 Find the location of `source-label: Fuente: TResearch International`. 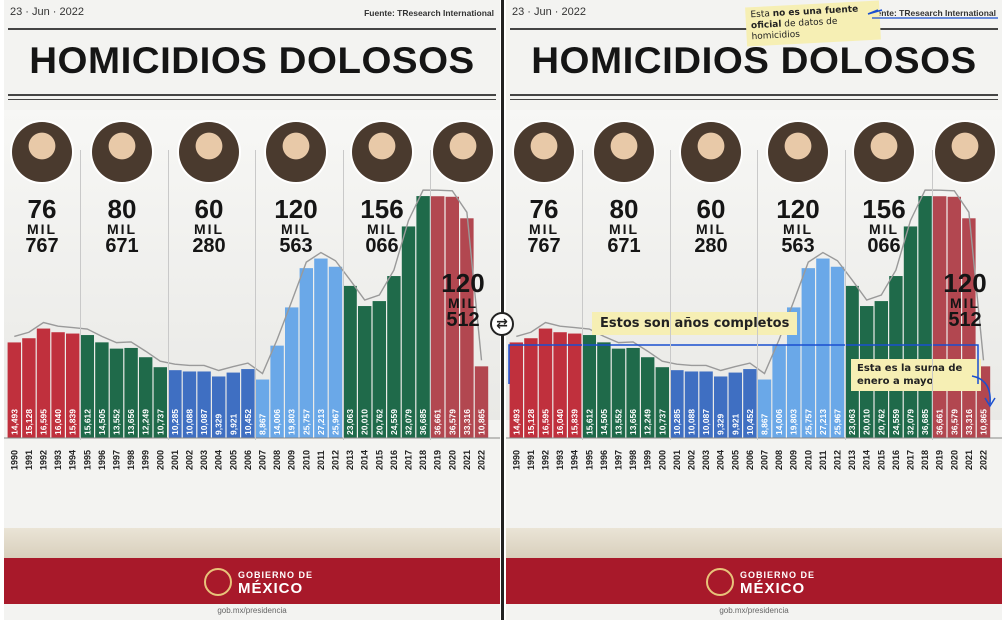

source-label: Fuente: TResearch International is located at coordinates (931, 13).